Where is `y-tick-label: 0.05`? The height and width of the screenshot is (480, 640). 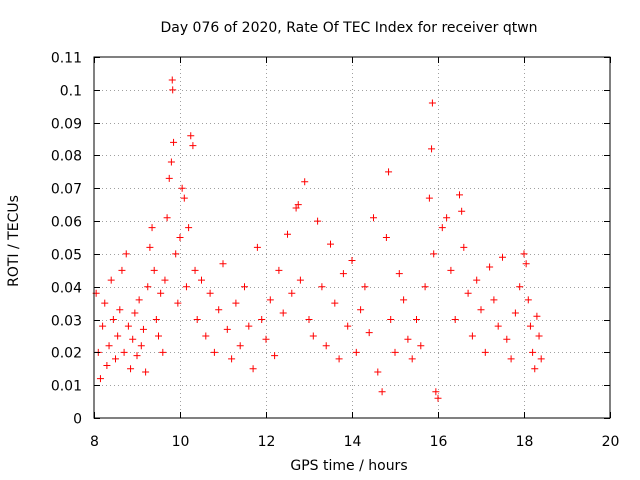
y-tick-label: 0.05 is located at coordinates (66, 256).